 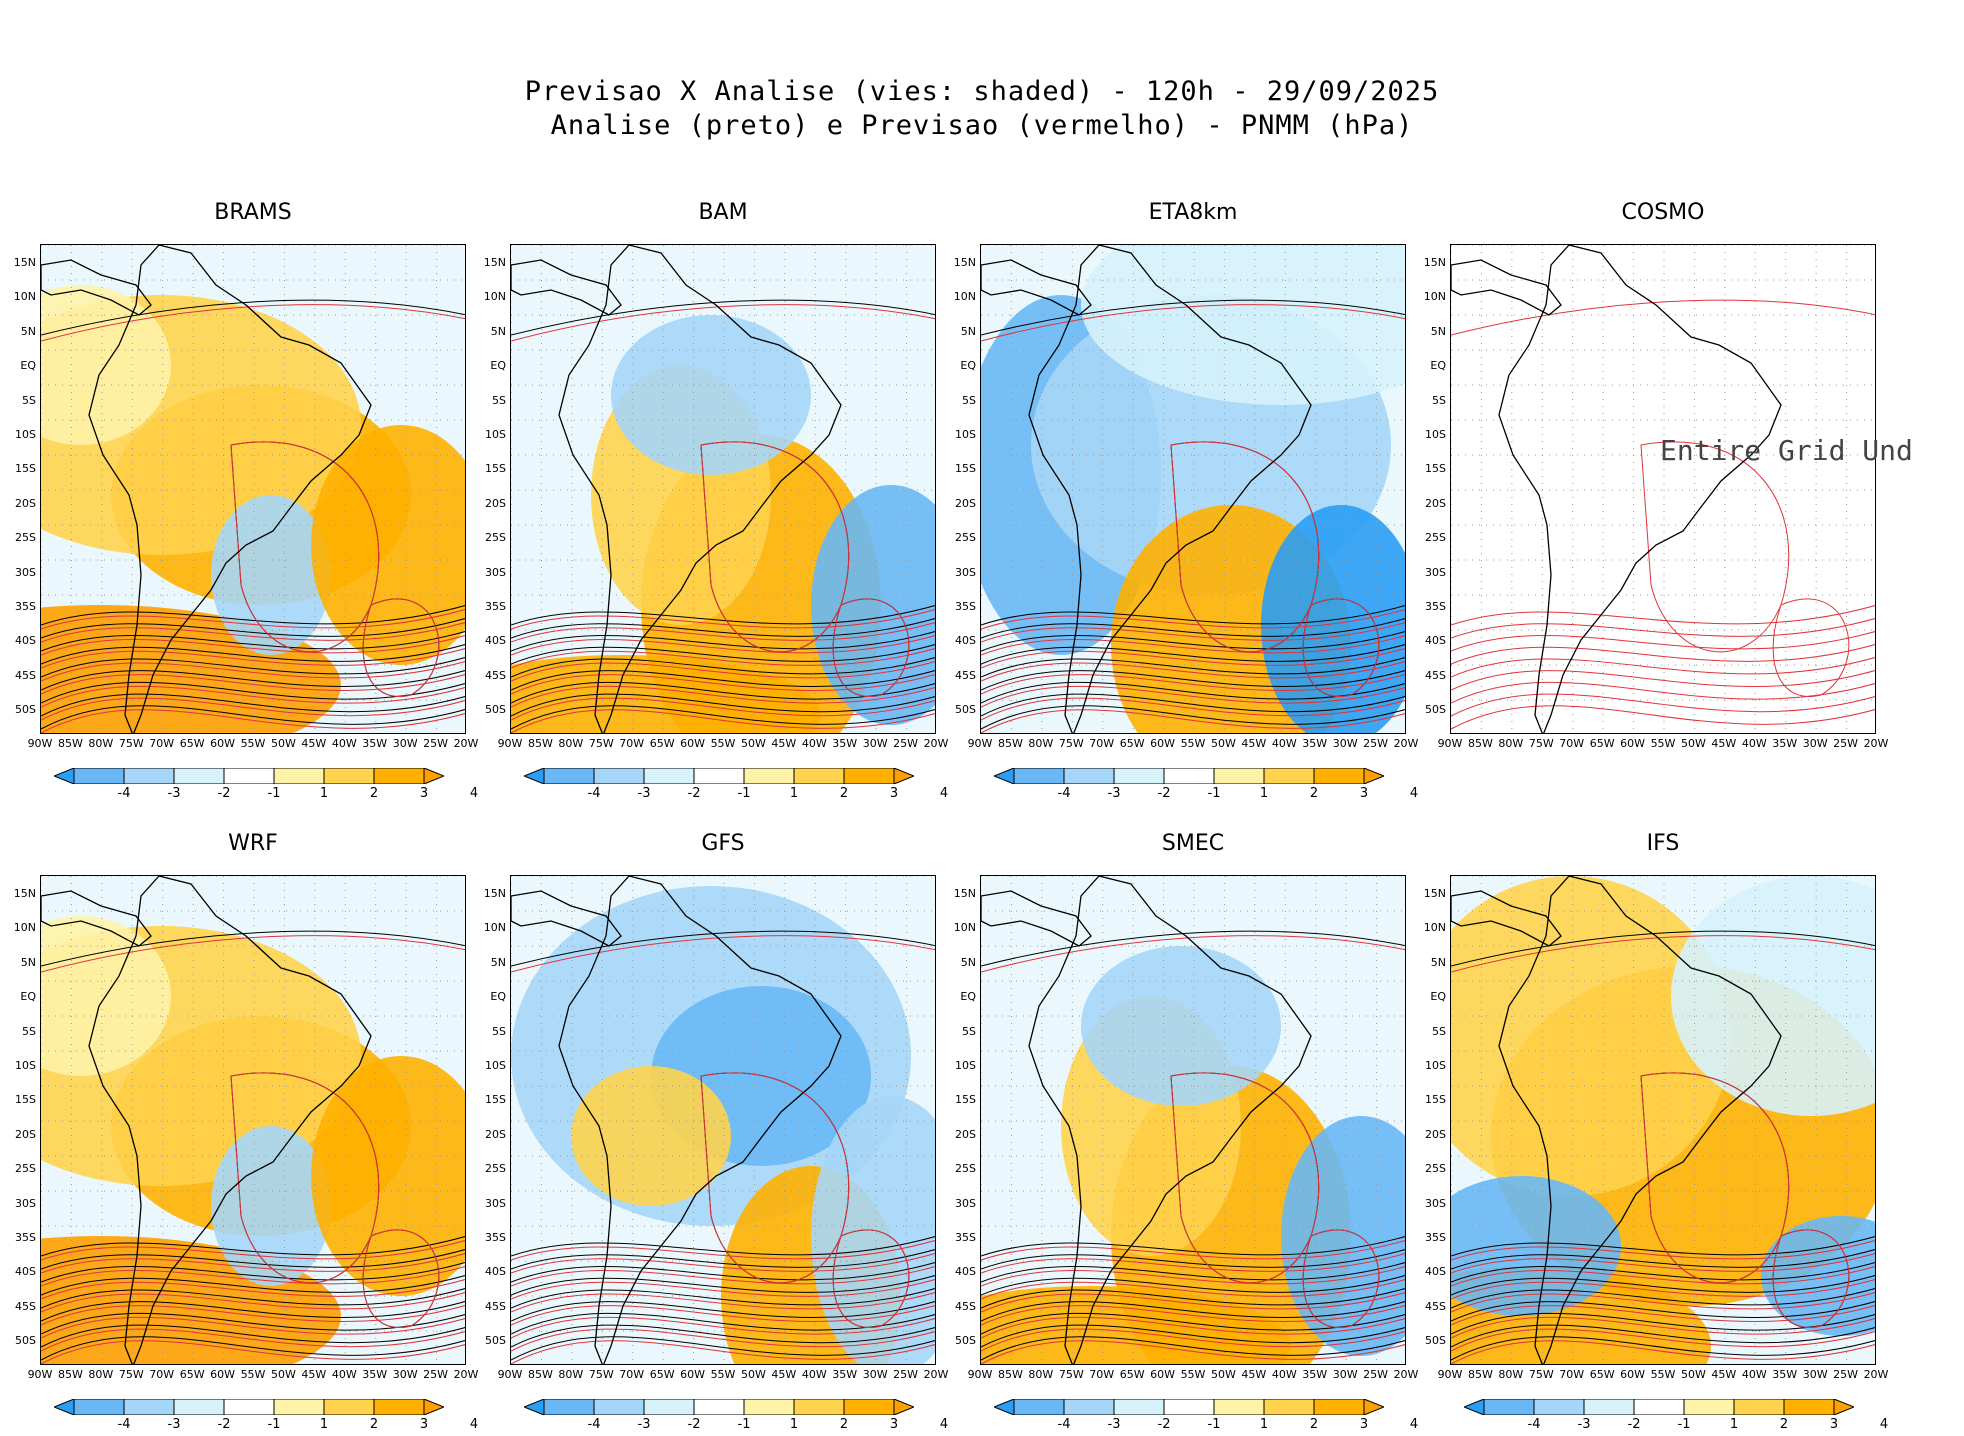 What do you see at coordinates (540, 743) in the screenshot?
I see `lon-tick-label: 85W` at bounding box center [540, 743].